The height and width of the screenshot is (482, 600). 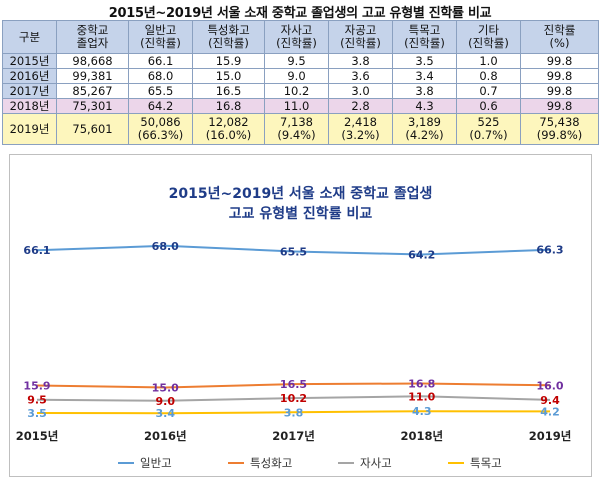 I want to click on table-cell: 2015년, so click(x=29, y=61).